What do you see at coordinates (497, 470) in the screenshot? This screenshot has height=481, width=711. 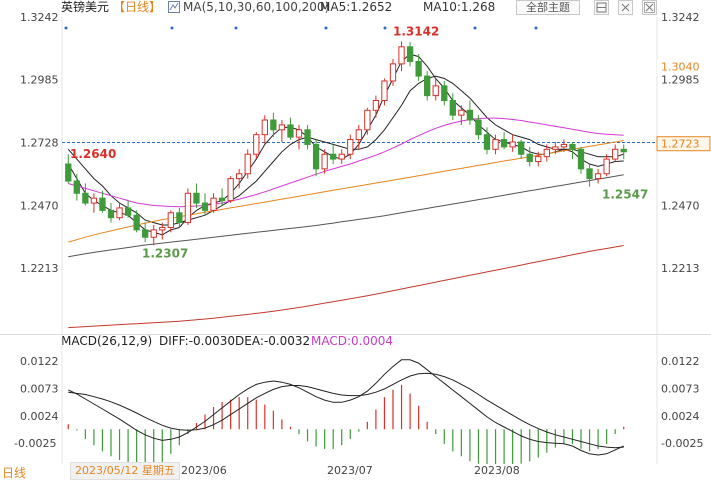 I see `x-label-aug: 2023/08` at bounding box center [497, 470].